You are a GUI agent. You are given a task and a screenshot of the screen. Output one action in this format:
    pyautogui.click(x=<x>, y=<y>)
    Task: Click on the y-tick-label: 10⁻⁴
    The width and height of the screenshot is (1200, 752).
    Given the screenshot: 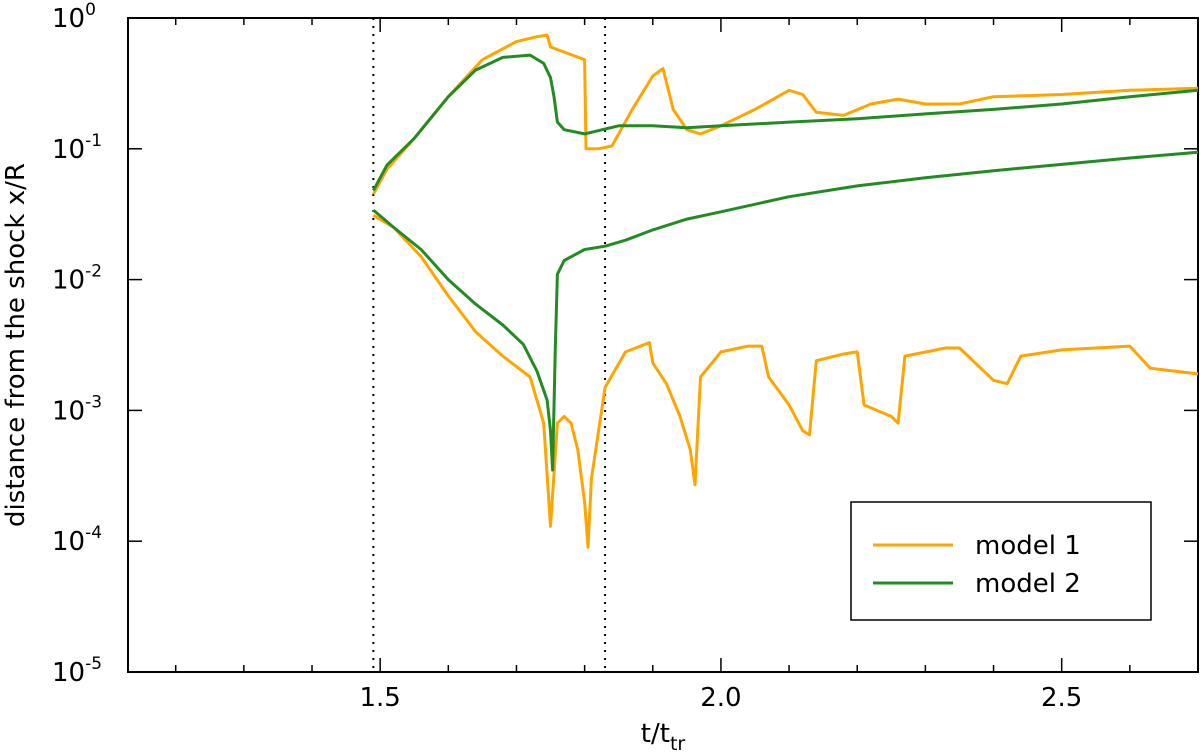 What is the action you would take?
    pyautogui.click(x=77, y=540)
    